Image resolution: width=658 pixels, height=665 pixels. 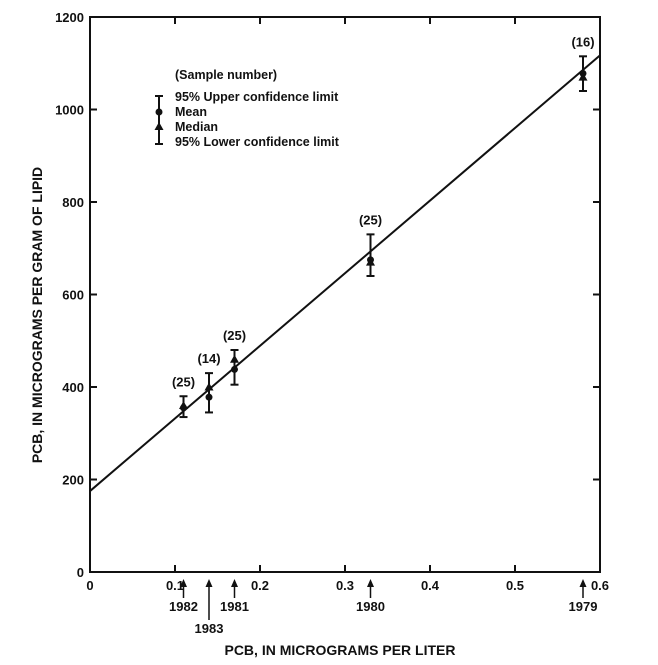 I want to click on year-label: 1983, so click(x=209, y=628).